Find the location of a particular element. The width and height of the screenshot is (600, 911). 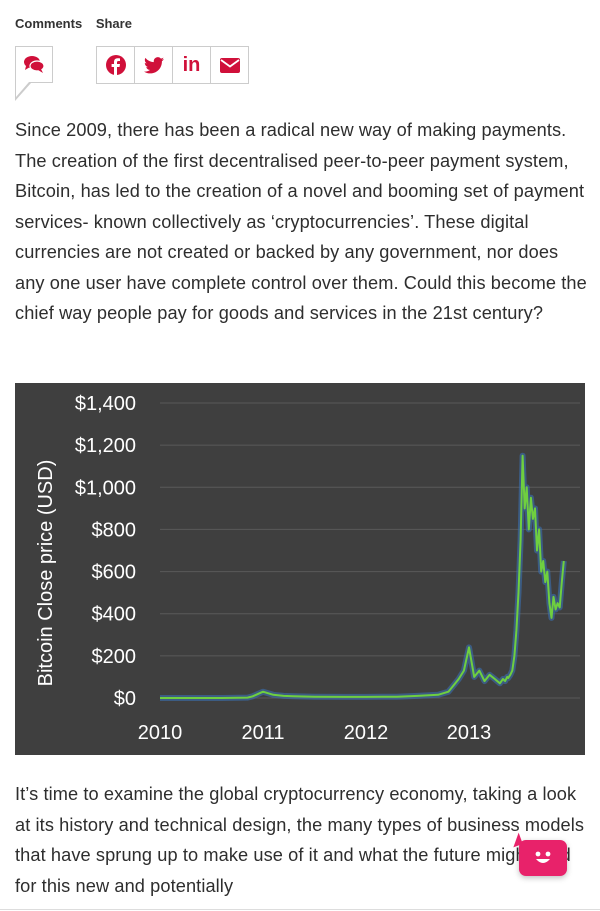

chat-widget-button is located at coordinates (538, 854).